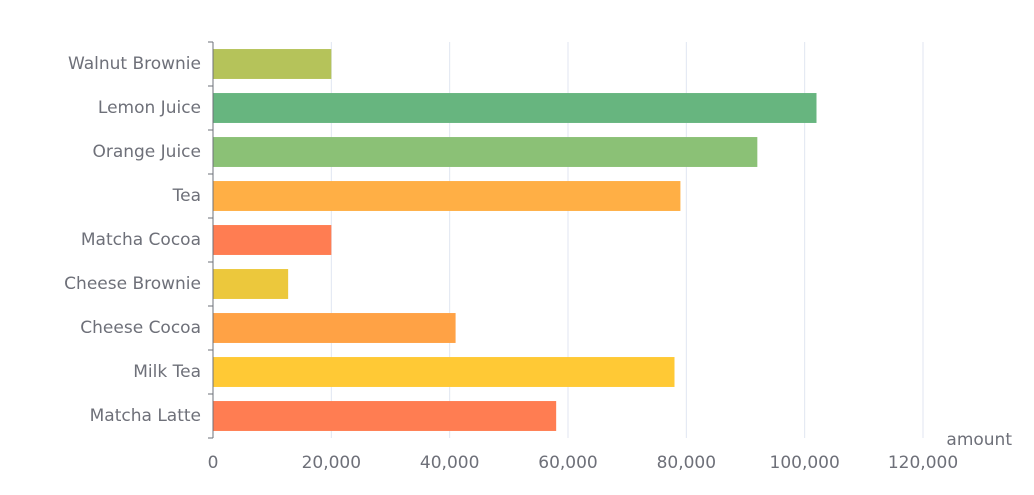 The height and width of the screenshot is (495, 1034). I want to click on y-tick-label-5: Cheese Brownie, so click(132, 284).